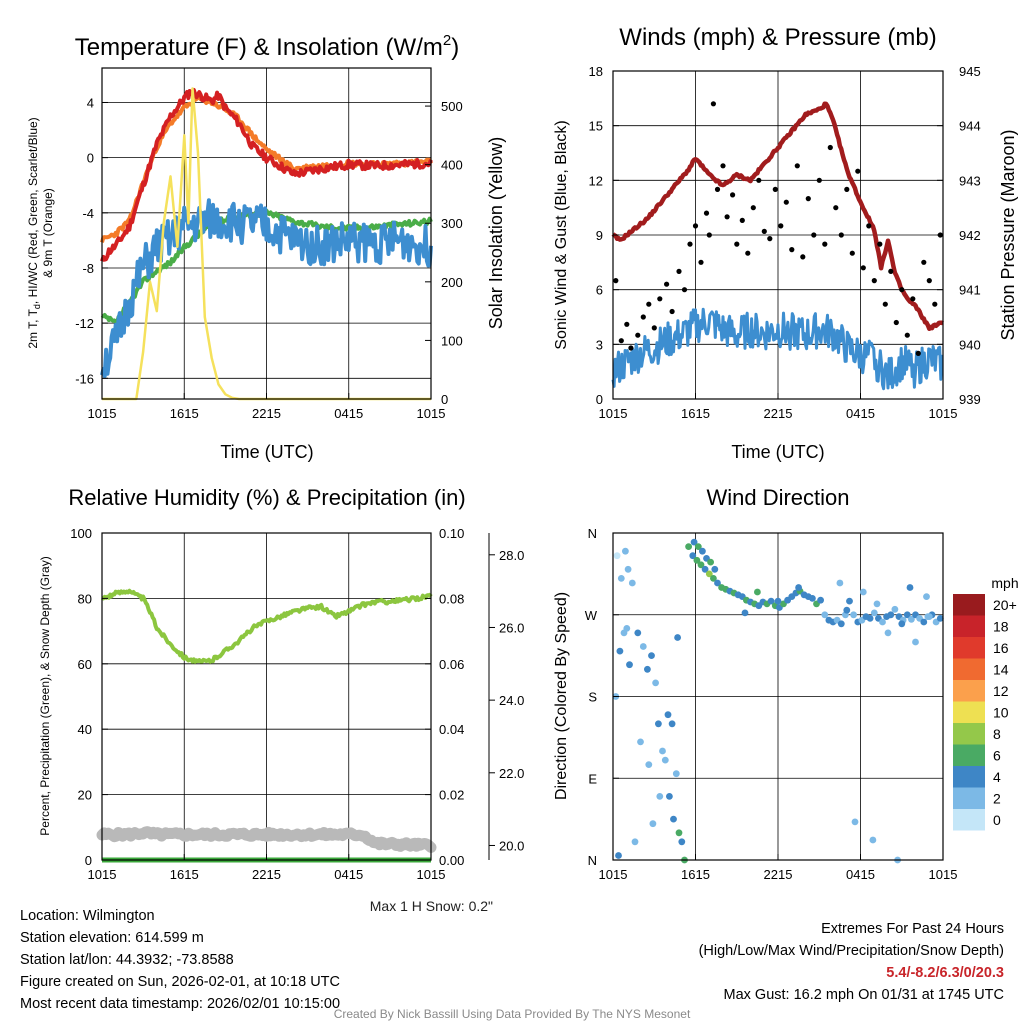 This screenshot has width=1024, height=1024. I want to click on y-tick-label: 9, so click(599, 235).